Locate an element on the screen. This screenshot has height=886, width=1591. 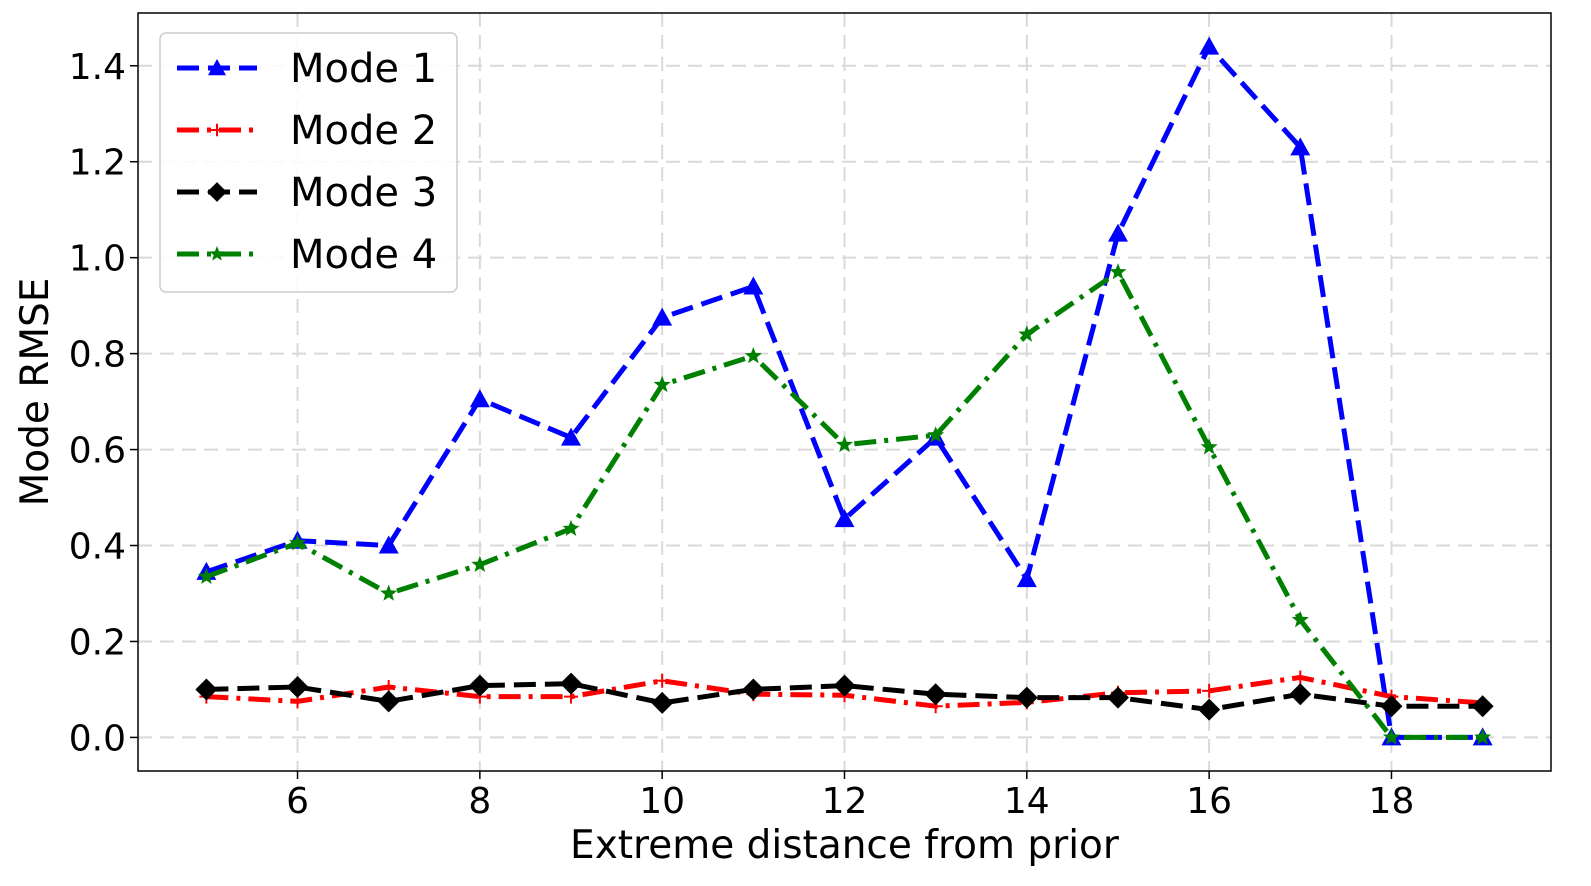
y-tick-label: 0.0 is located at coordinates (97, 738).